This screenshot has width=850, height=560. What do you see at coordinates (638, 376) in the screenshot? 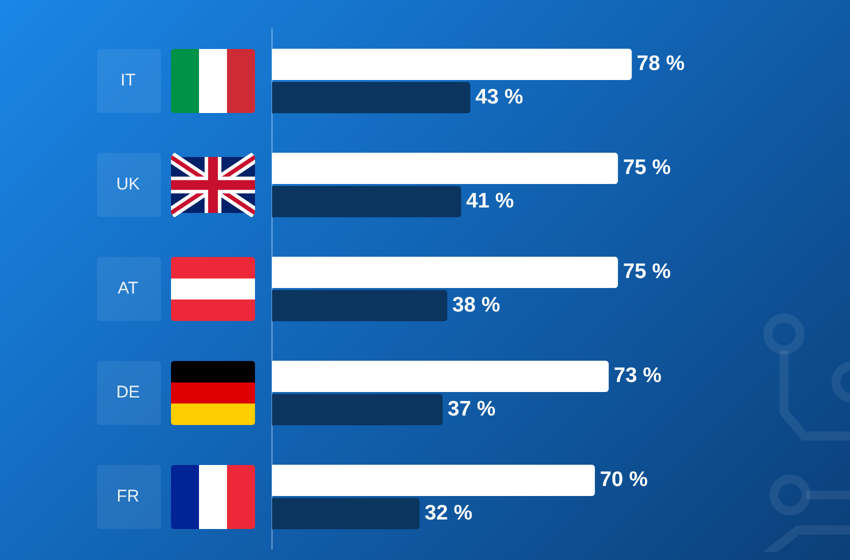
I see `data-label: 73 %` at bounding box center [638, 376].